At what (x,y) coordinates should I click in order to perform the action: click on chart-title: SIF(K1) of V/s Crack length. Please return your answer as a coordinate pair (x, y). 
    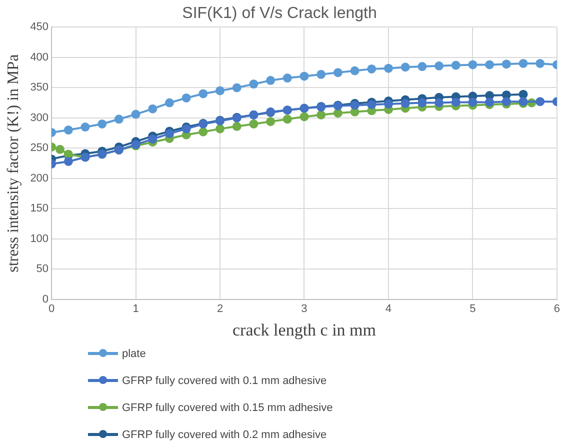
    Looking at the image, I should click on (279, 13).